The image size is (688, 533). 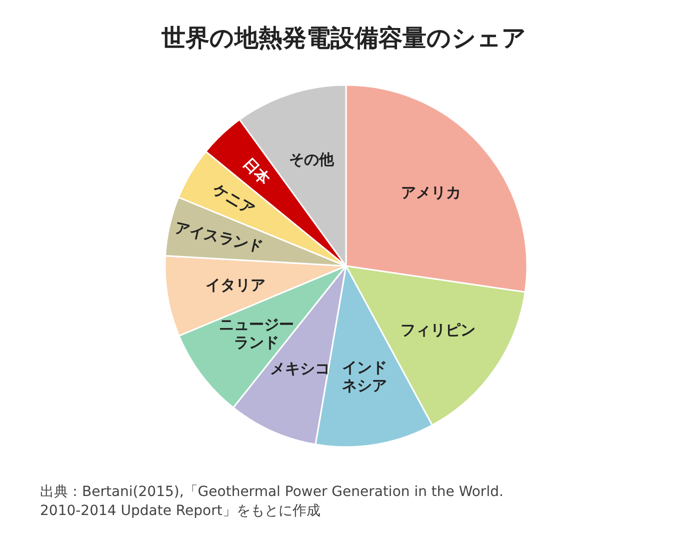 What do you see at coordinates (235, 285) in the screenshot?
I see `slice-label: イタリア` at bounding box center [235, 285].